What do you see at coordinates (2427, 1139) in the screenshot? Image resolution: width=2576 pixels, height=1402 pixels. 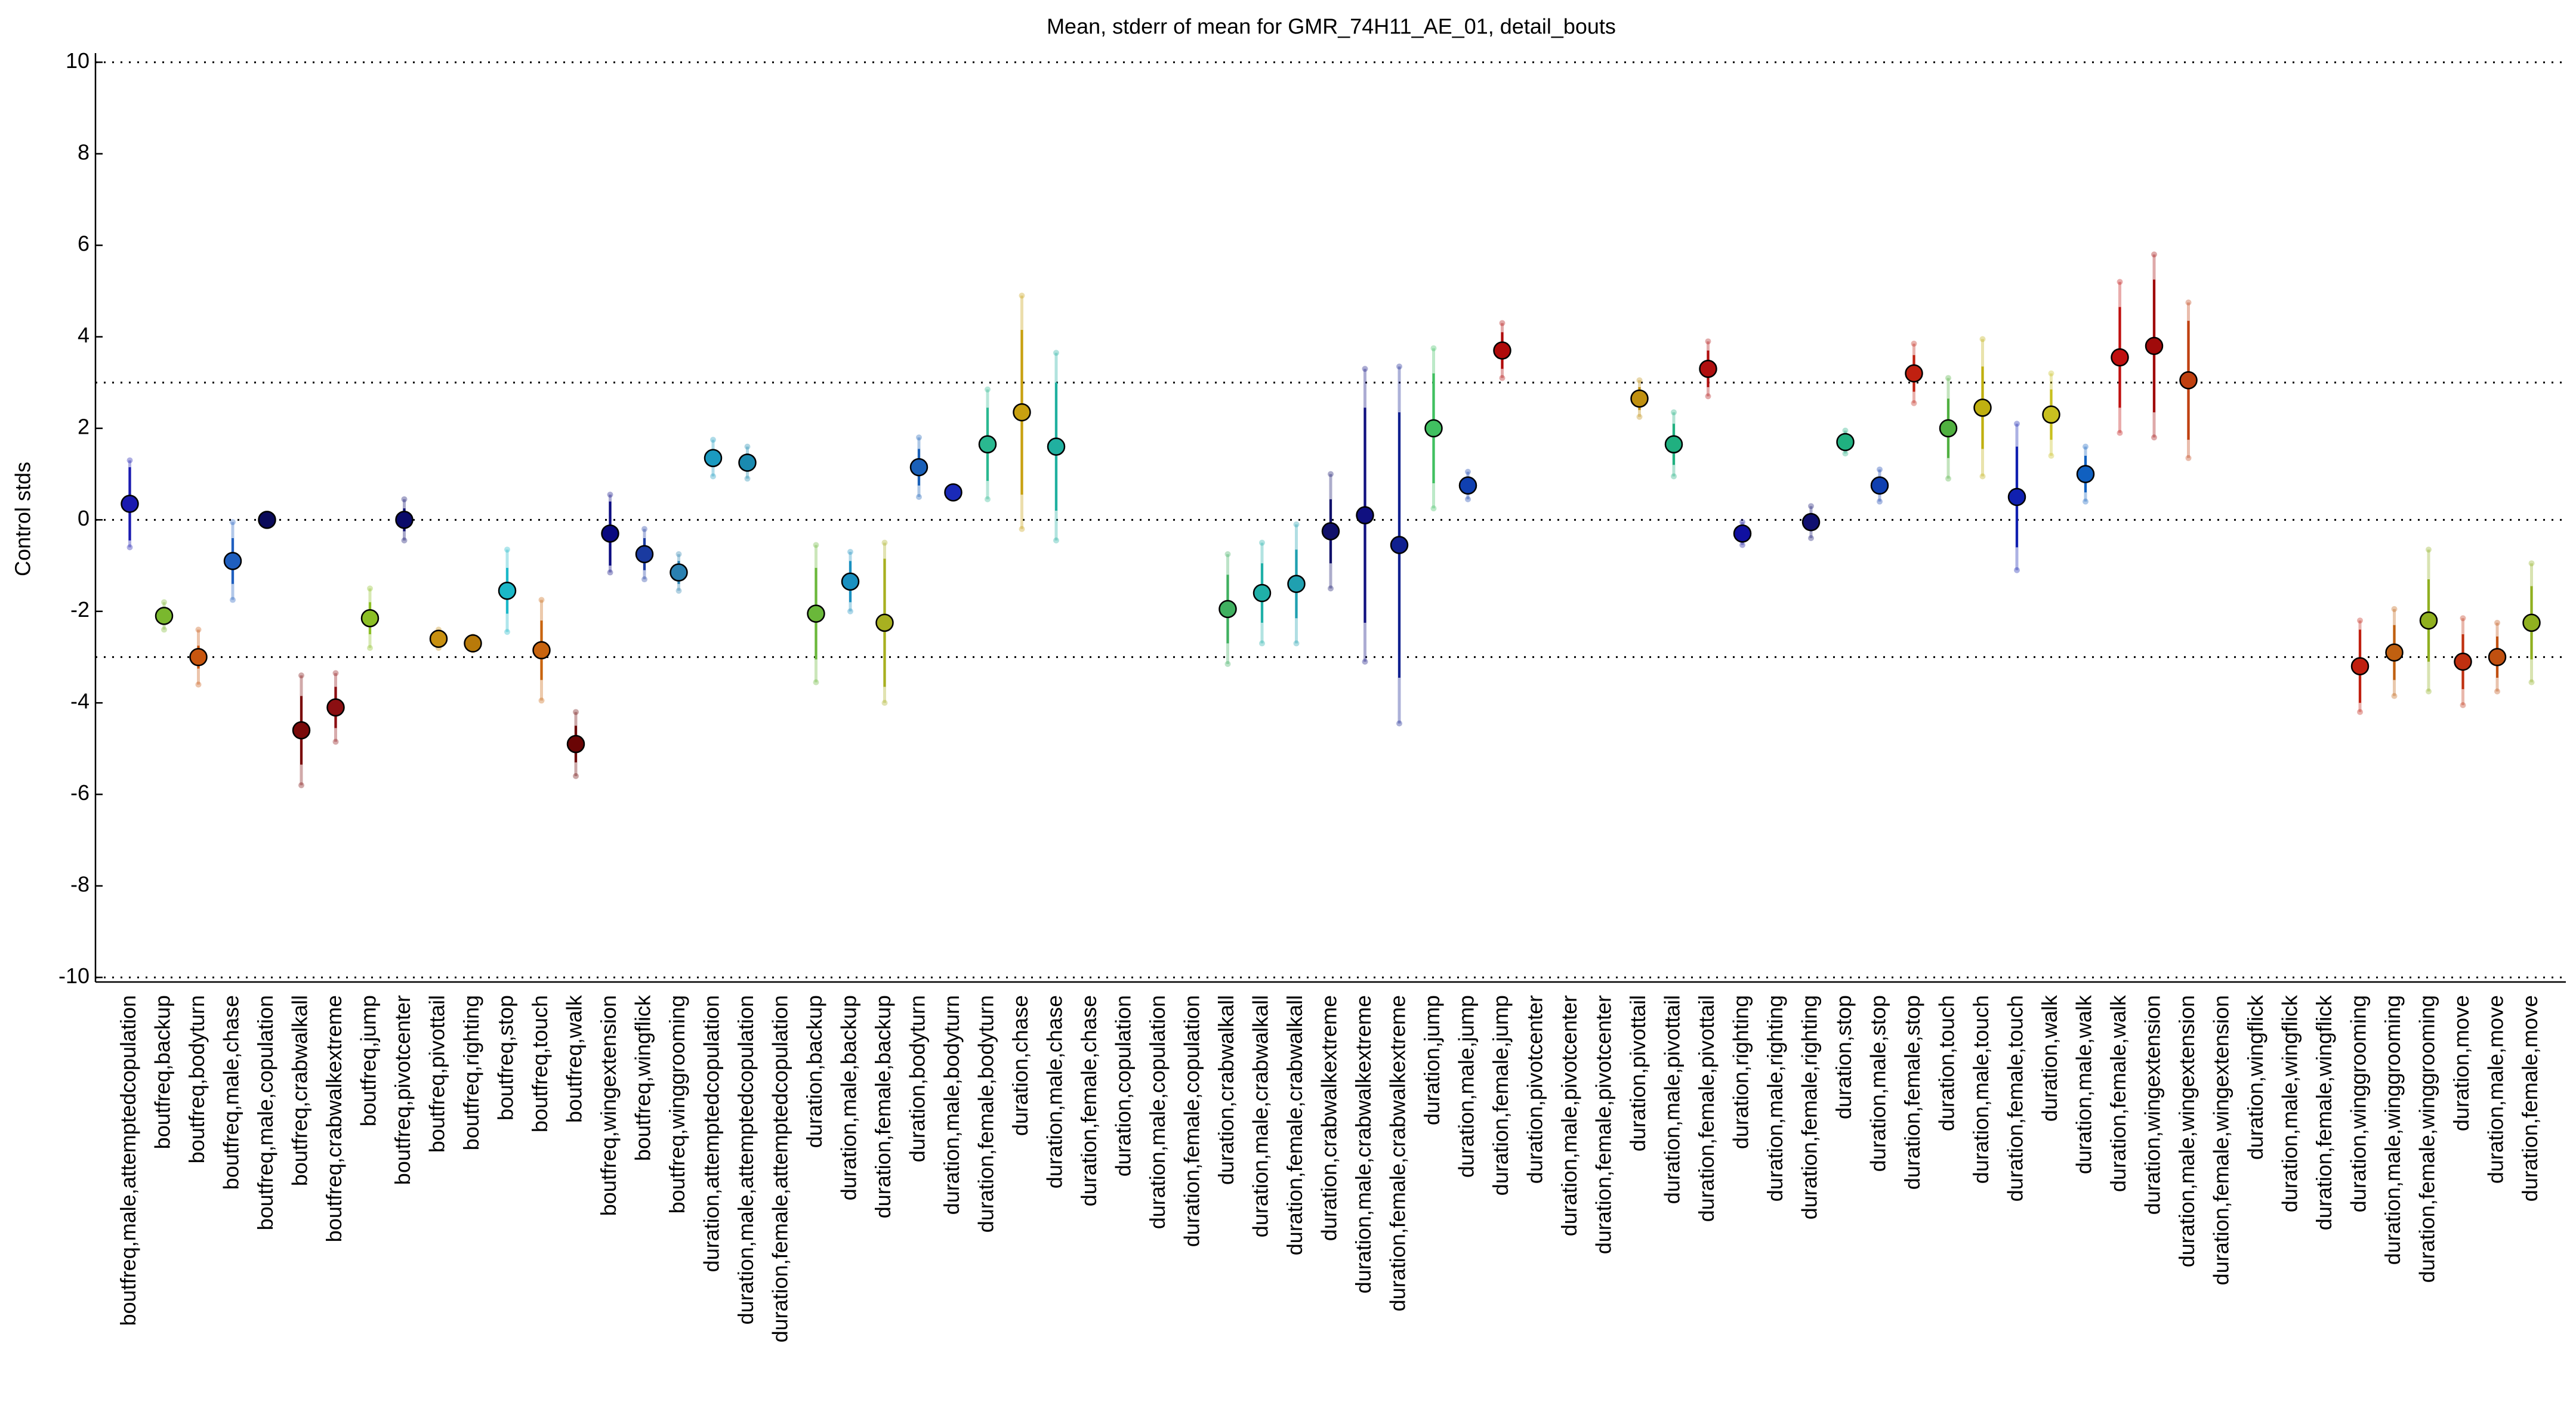 I see `x-tick-label: duration,female,winggrooming` at bounding box center [2427, 1139].